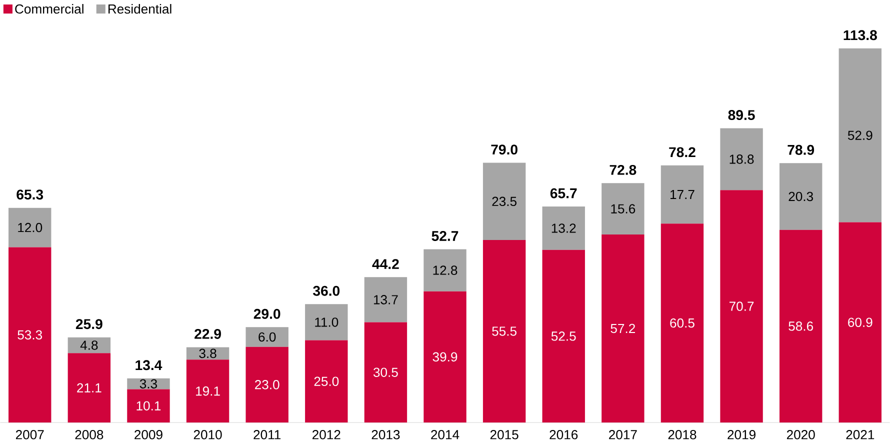 This screenshot has height=443, width=890. I want to click on x-tick-label: 2010, so click(208, 435).